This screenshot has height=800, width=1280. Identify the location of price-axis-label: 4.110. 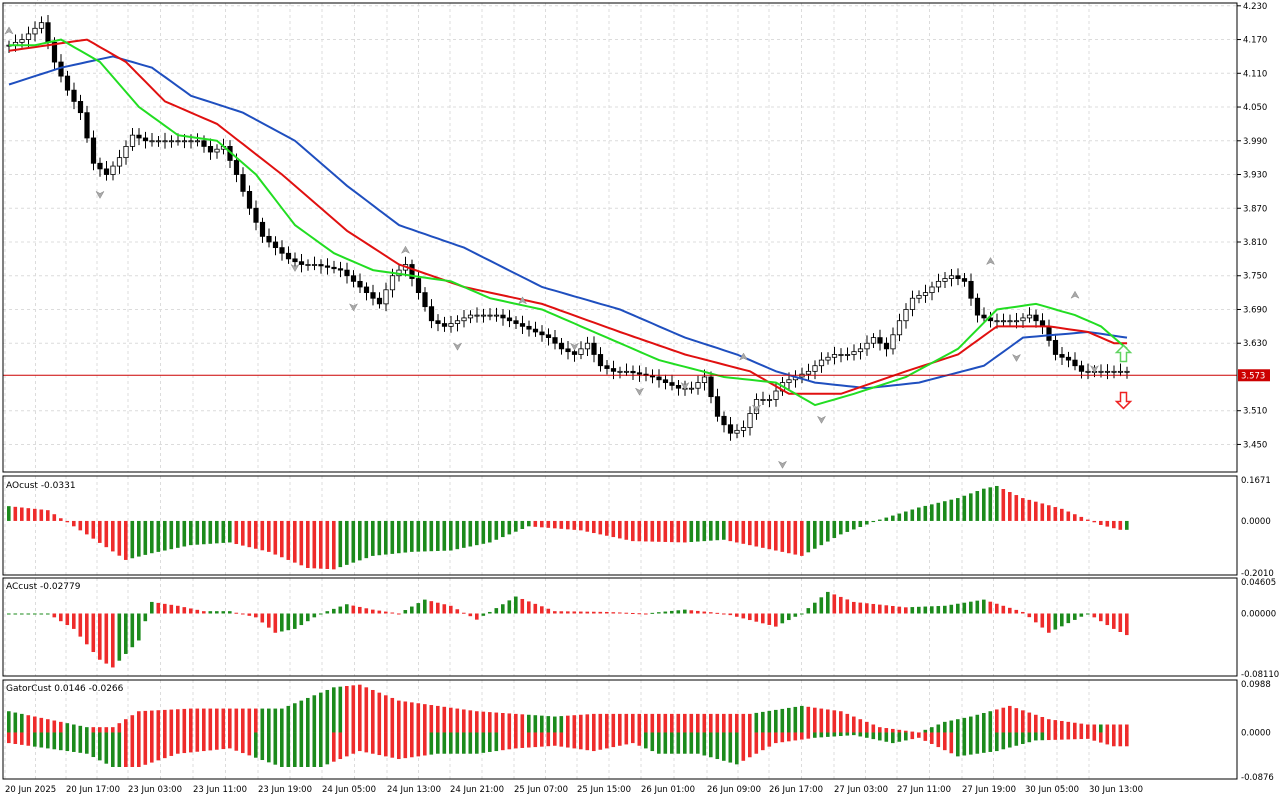
(1255, 74).